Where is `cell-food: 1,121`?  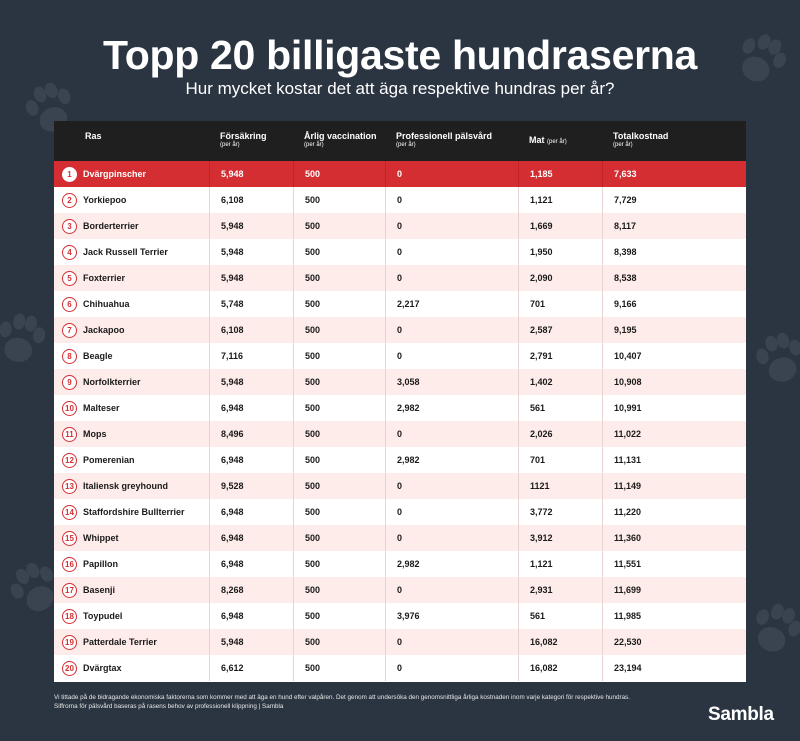 cell-food: 1,121 is located at coordinates (560, 200).